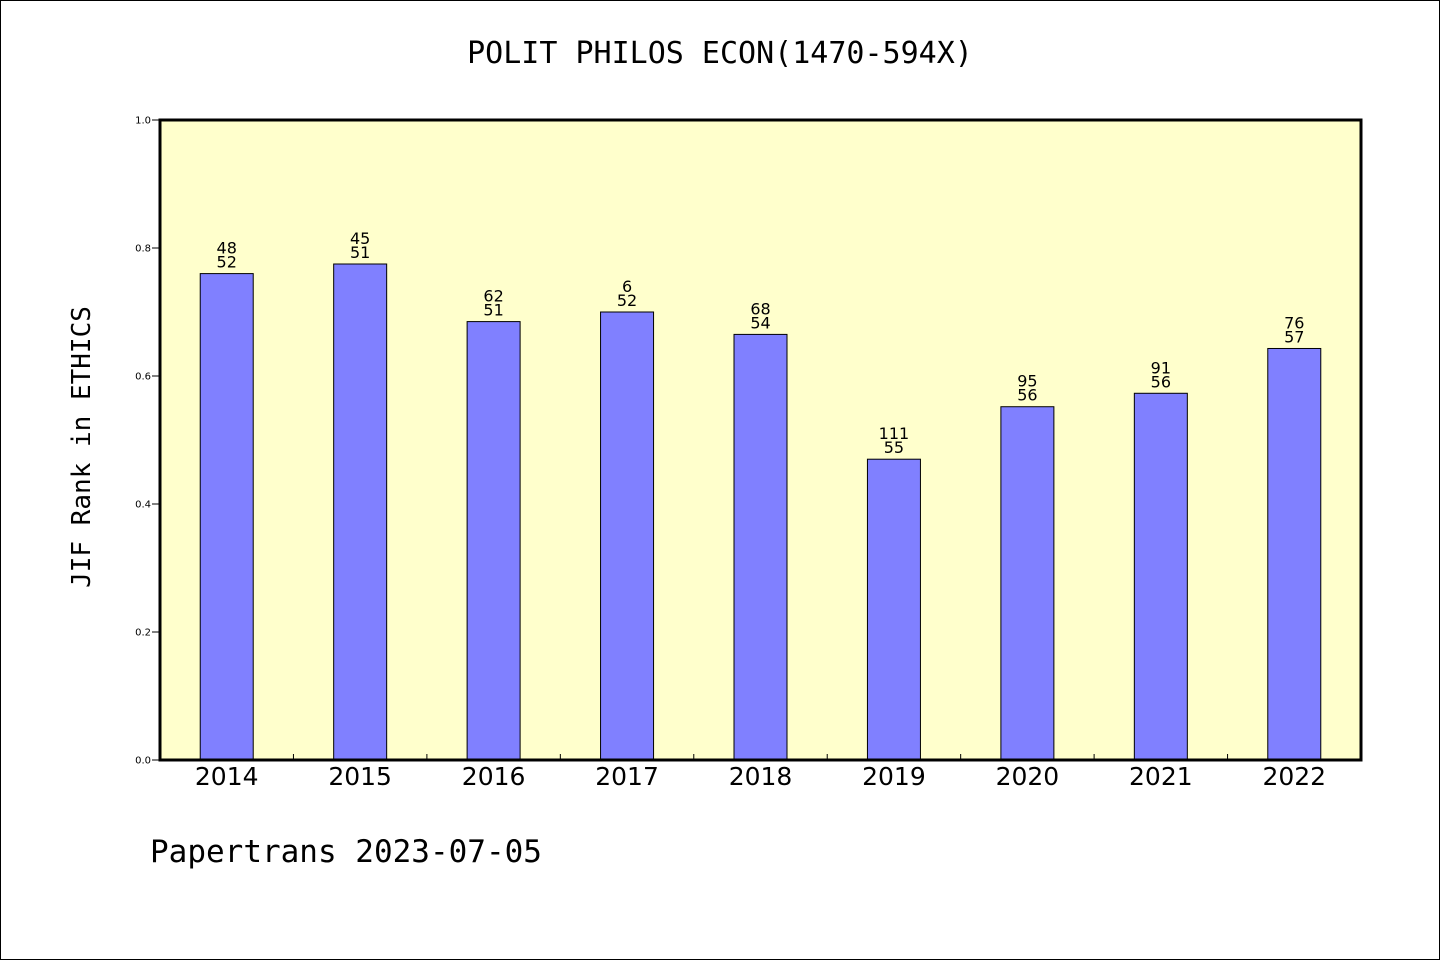 The width and height of the screenshot is (1440, 960). What do you see at coordinates (1294, 336) in the screenshot?
I see `total-label-2022: 57` at bounding box center [1294, 336].